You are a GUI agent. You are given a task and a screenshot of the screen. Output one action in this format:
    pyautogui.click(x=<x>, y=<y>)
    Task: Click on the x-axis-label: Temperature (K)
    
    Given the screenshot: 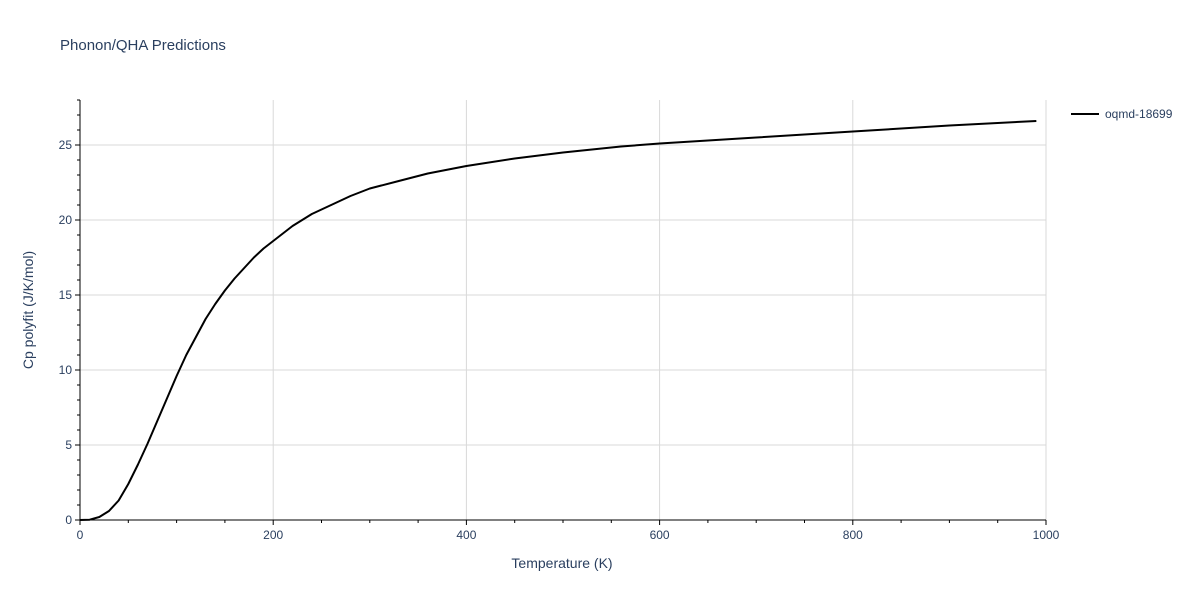 What is the action you would take?
    pyautogui.click(x=561, y=563)
    